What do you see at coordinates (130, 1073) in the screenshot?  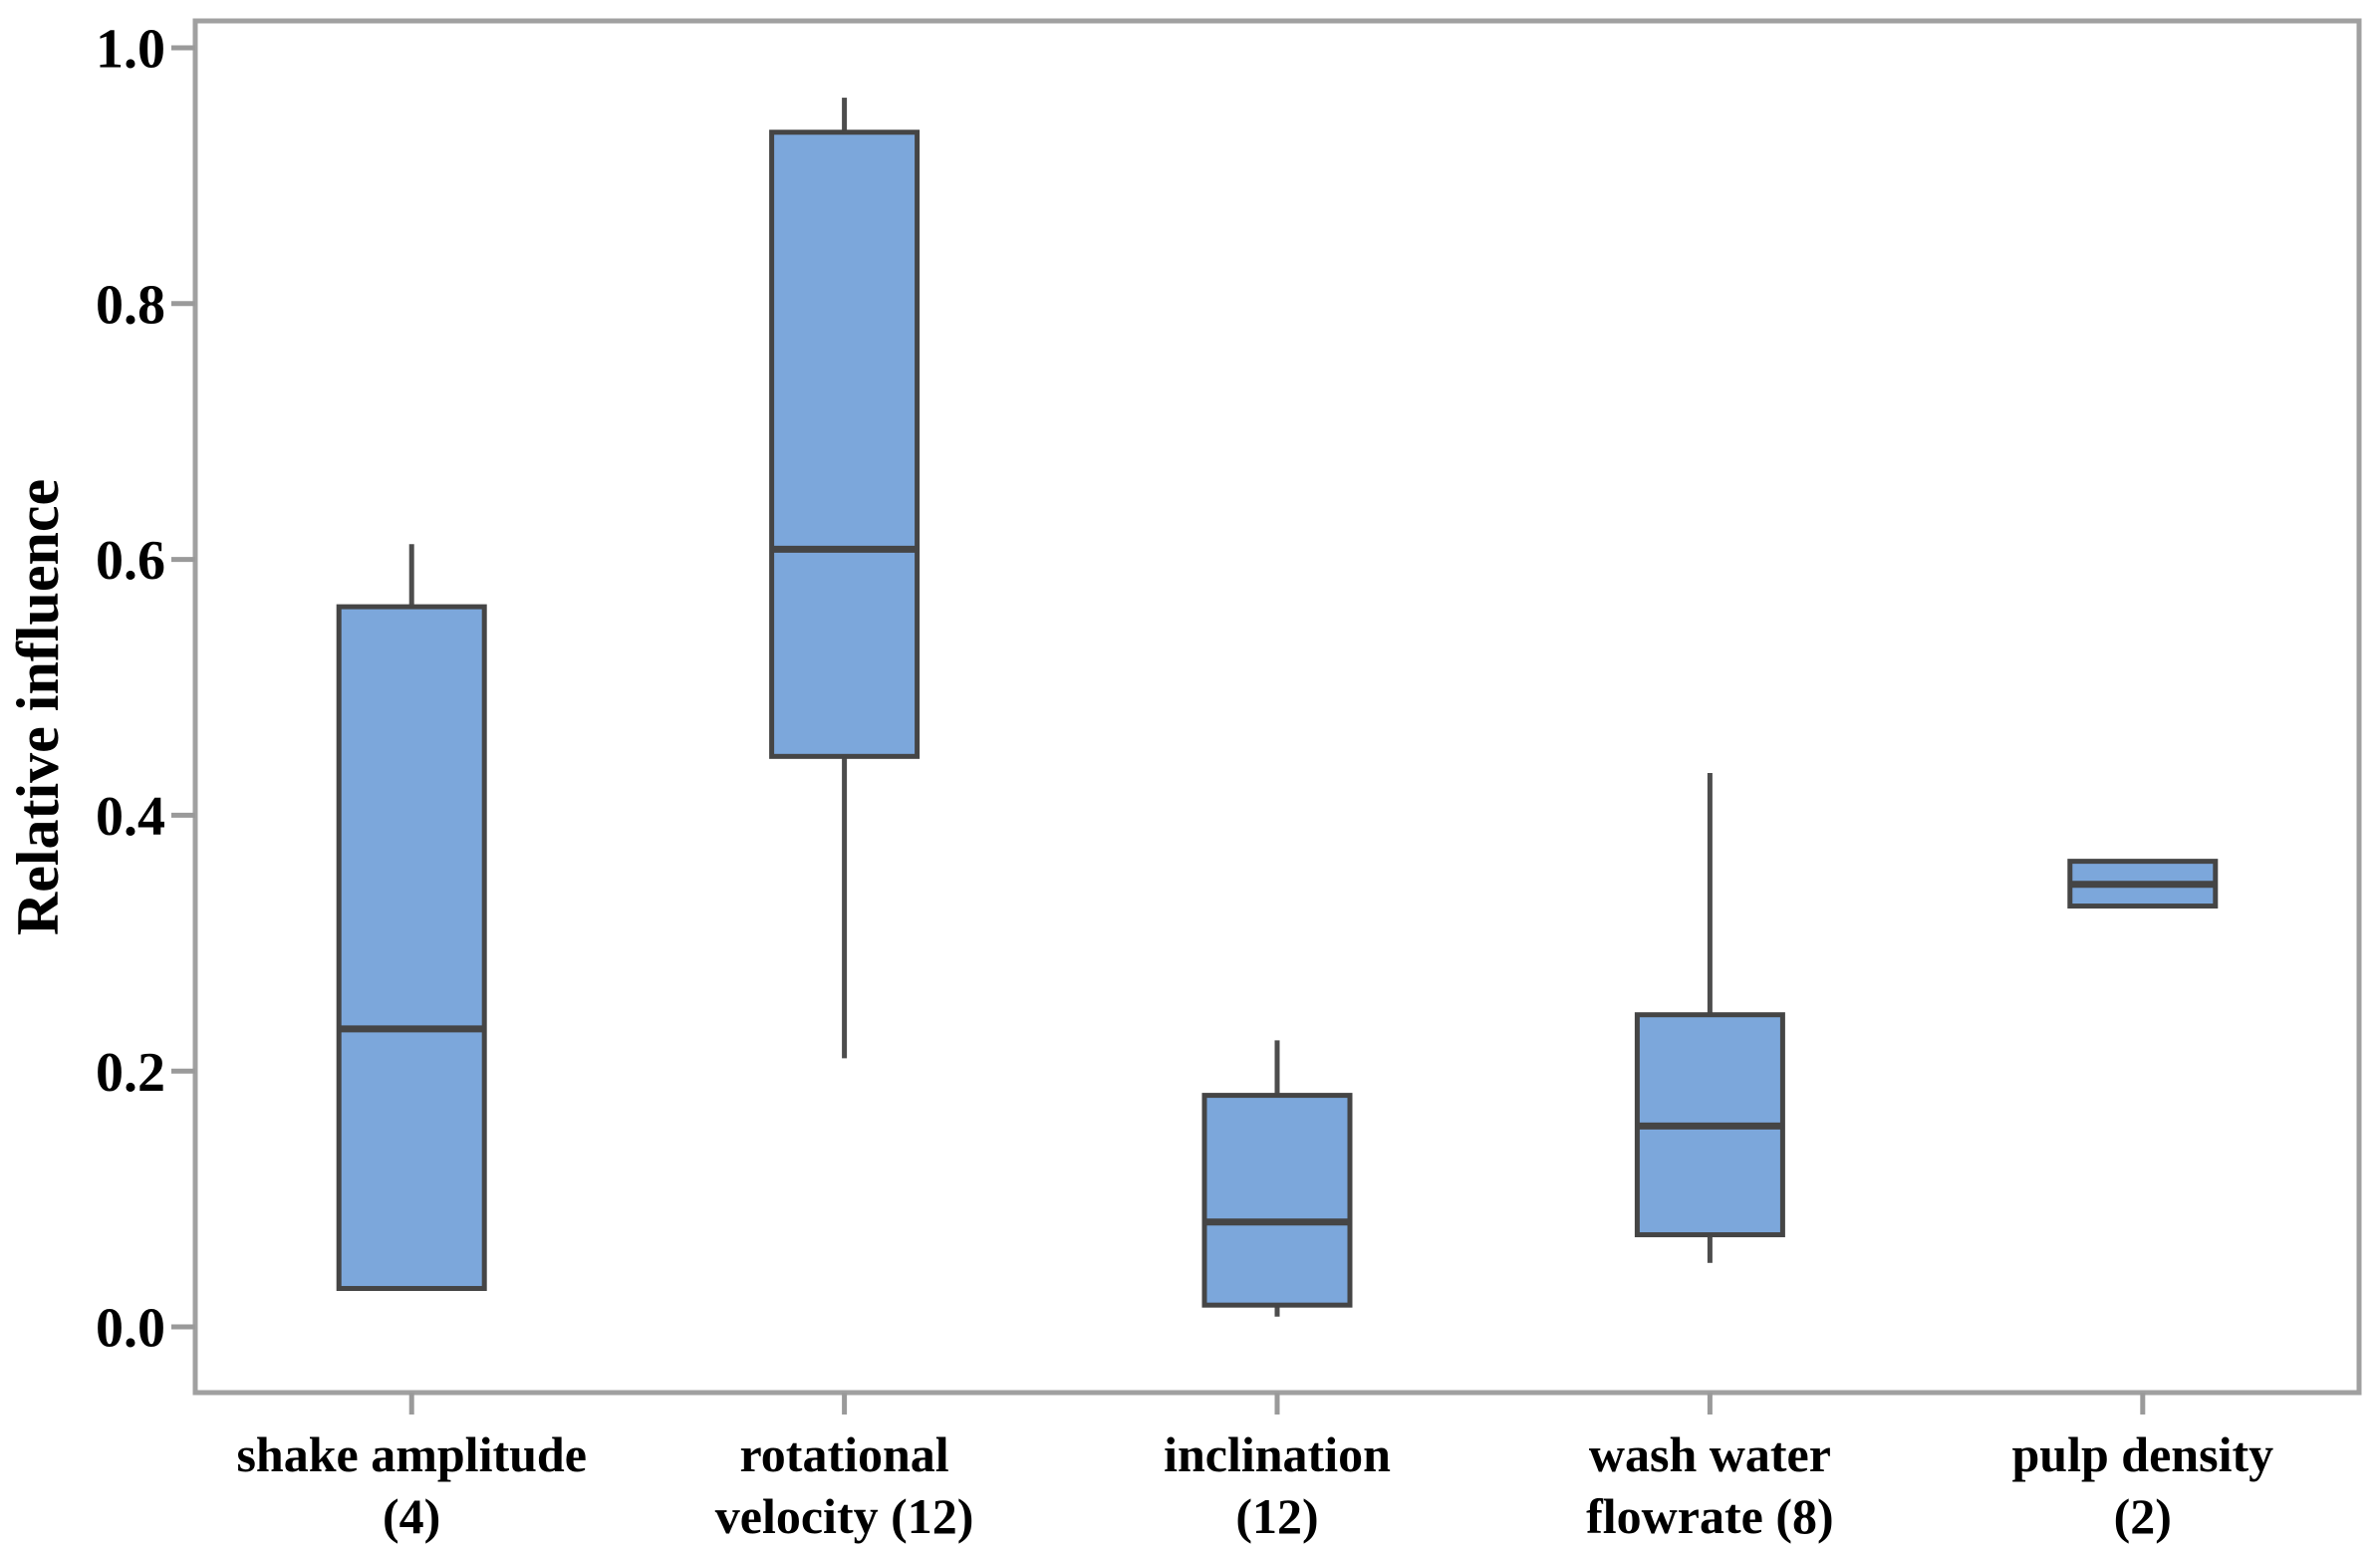 I see `y-tick-label: 0.2` at bounding box center [130, 1073].